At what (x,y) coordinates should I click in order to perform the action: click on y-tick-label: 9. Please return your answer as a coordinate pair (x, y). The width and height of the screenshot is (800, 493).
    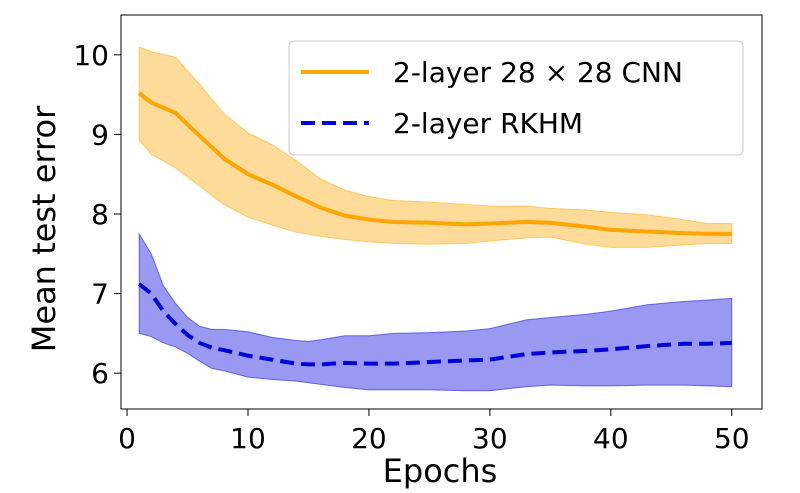
    Looking at the image, I should click on (100, 134).